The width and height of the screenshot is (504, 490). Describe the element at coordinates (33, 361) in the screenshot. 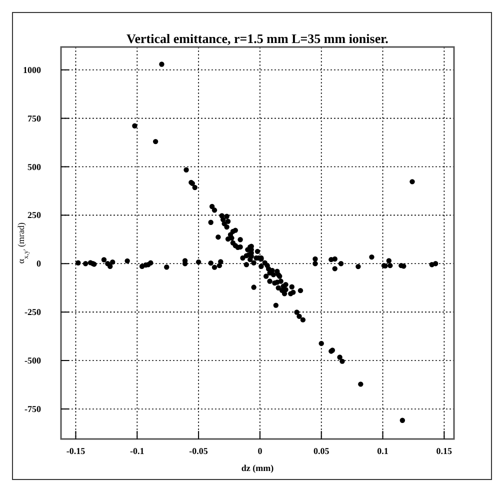

I see `y-tick-label: -500` at that location.